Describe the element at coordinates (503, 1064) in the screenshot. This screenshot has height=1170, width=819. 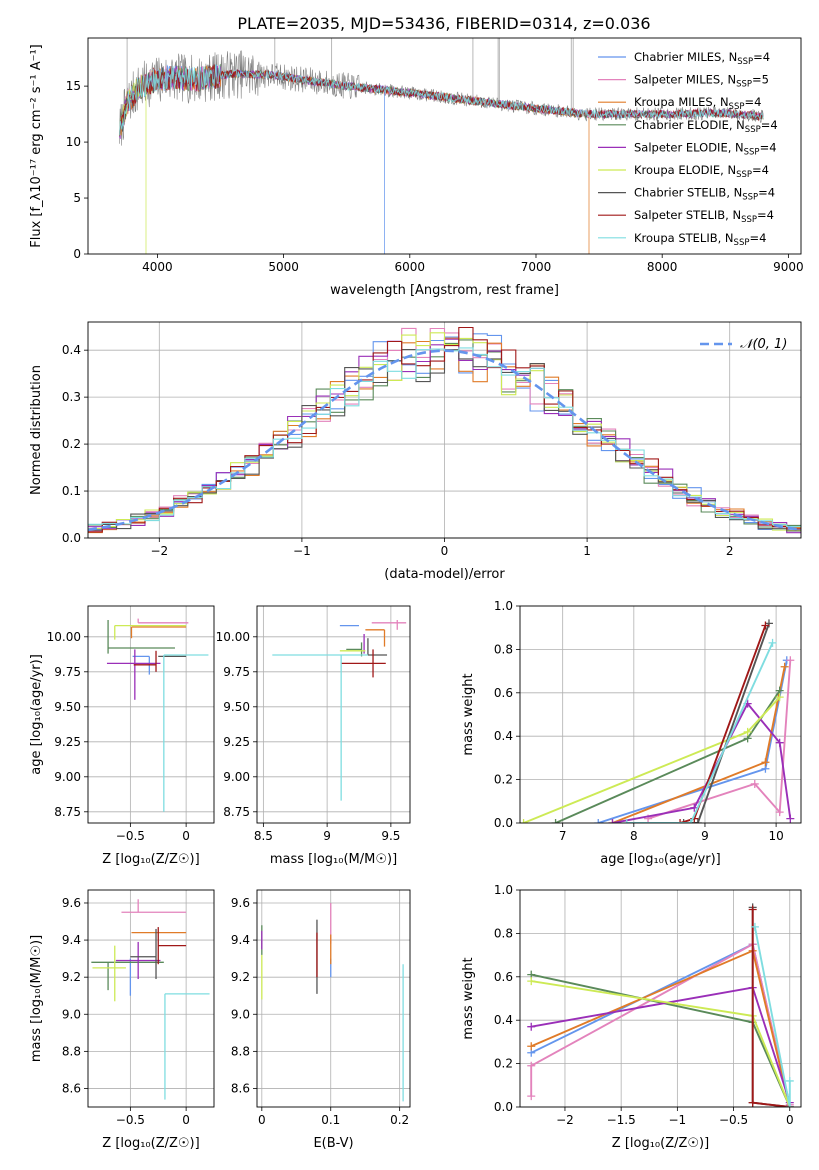
I see `y-tick-label: 0.2` at that location.